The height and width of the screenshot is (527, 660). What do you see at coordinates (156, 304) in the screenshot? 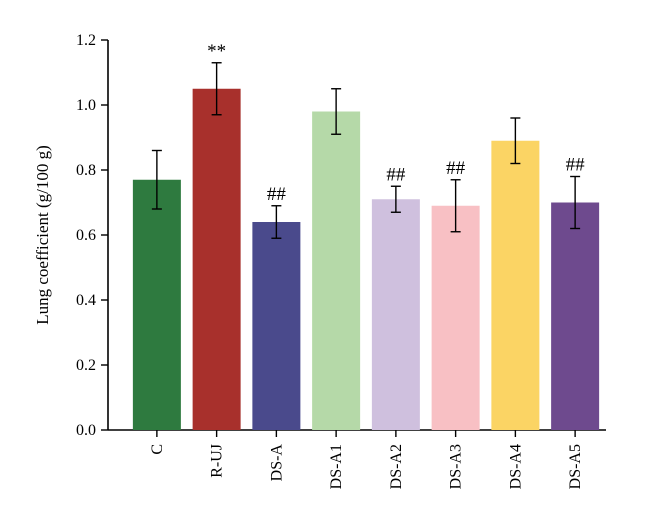
I see `bar-c` at bounding box center [156, 304].